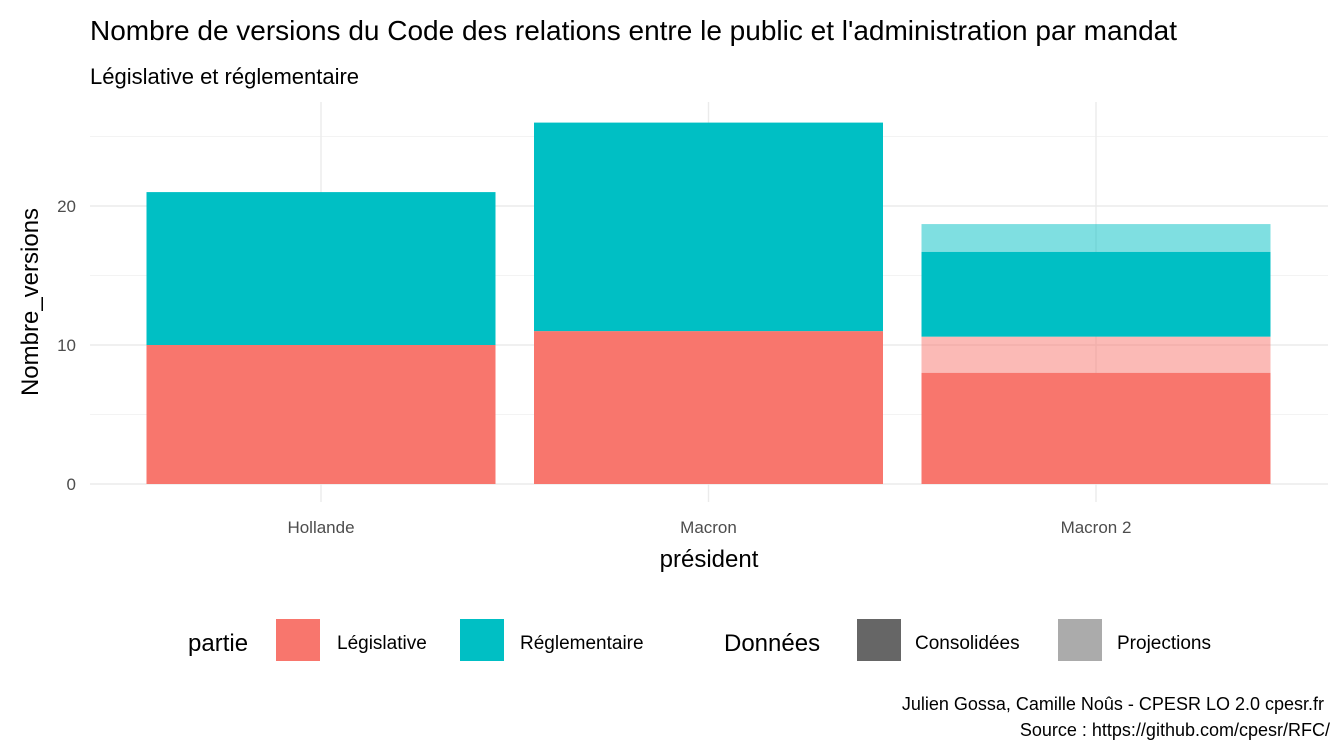  I want to click on x-axis-title: président, so click(709, 559).